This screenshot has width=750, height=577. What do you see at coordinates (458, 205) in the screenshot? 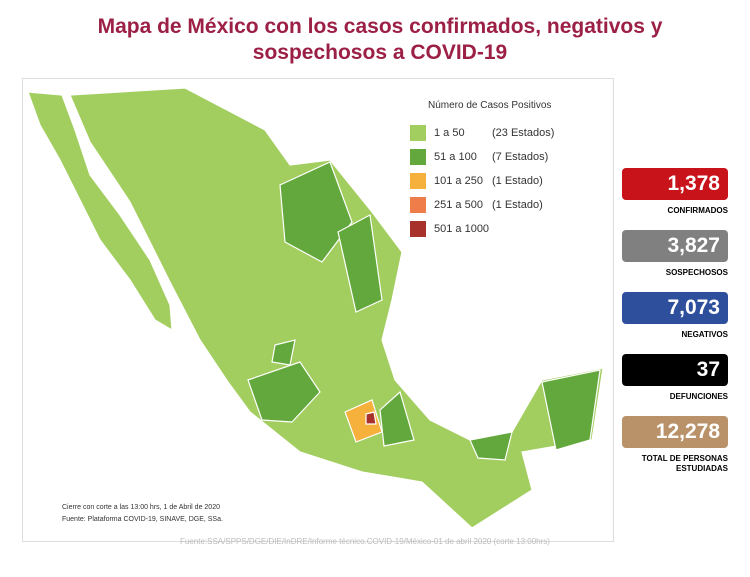
I see `legend-label: 251 a 500` at bounding box center [458, 205].